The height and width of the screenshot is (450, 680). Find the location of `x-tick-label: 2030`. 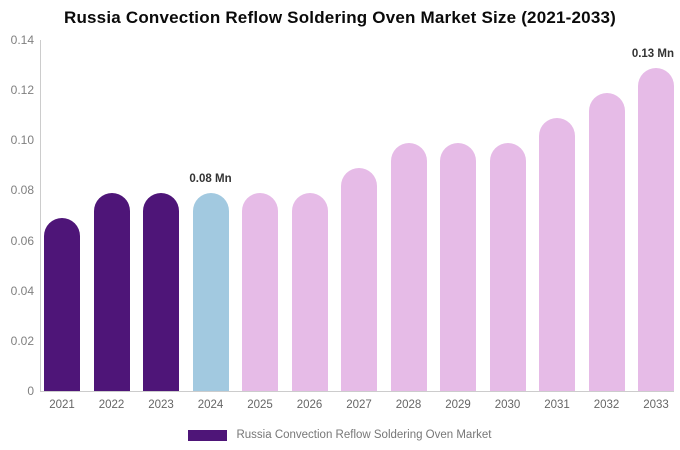

x-tick-label: 2030 is located at coordinates (507, 405).